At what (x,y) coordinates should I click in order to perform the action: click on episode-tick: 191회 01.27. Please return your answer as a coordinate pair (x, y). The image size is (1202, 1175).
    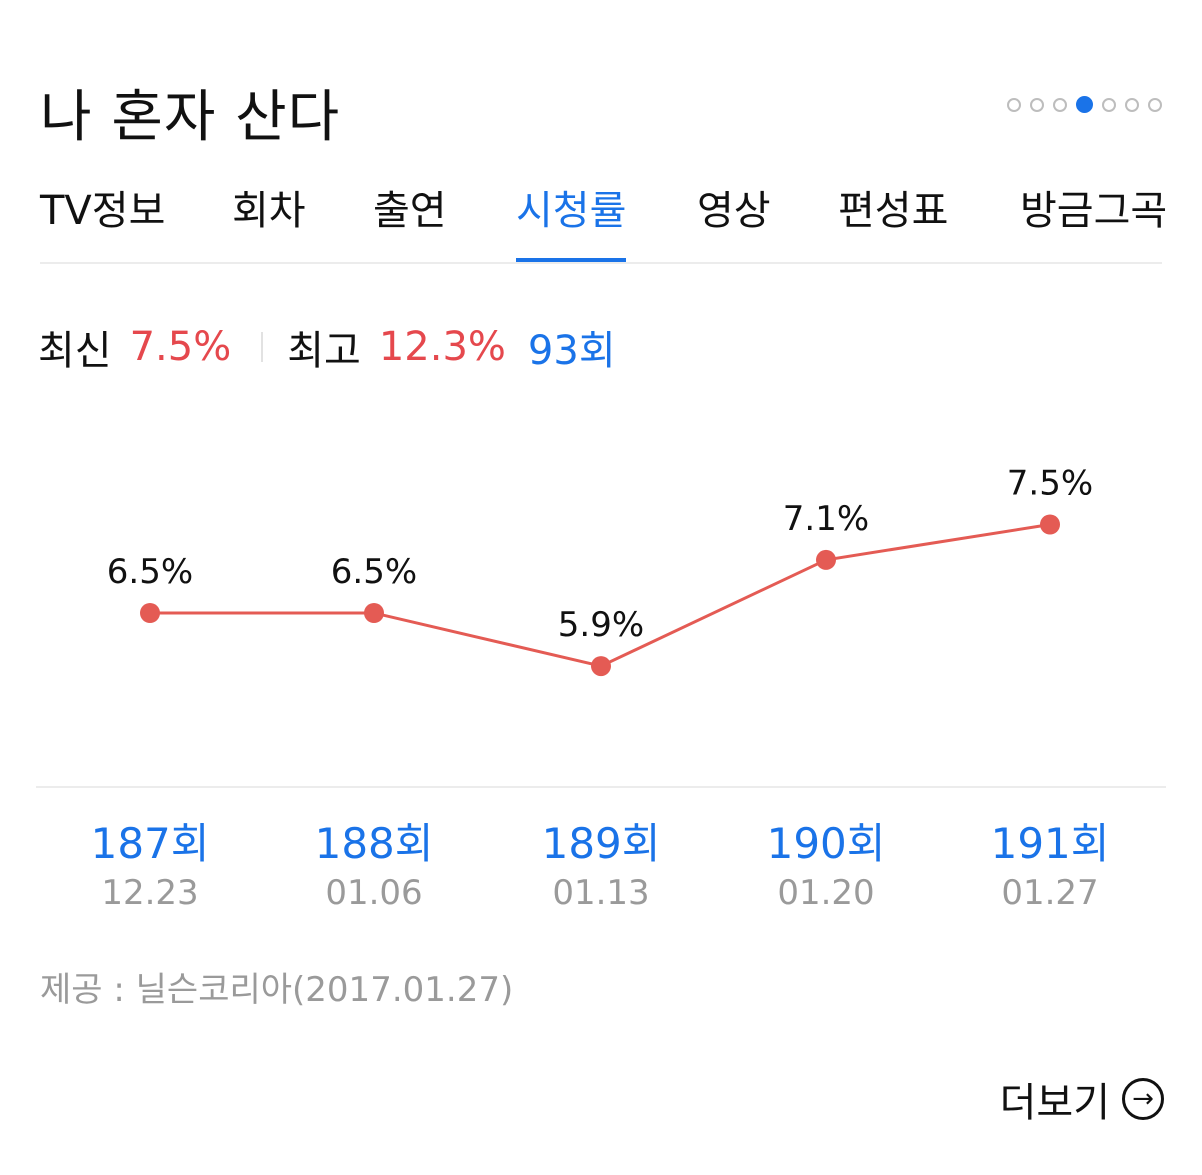
    Looking at the image, I should click on (1050, 861).